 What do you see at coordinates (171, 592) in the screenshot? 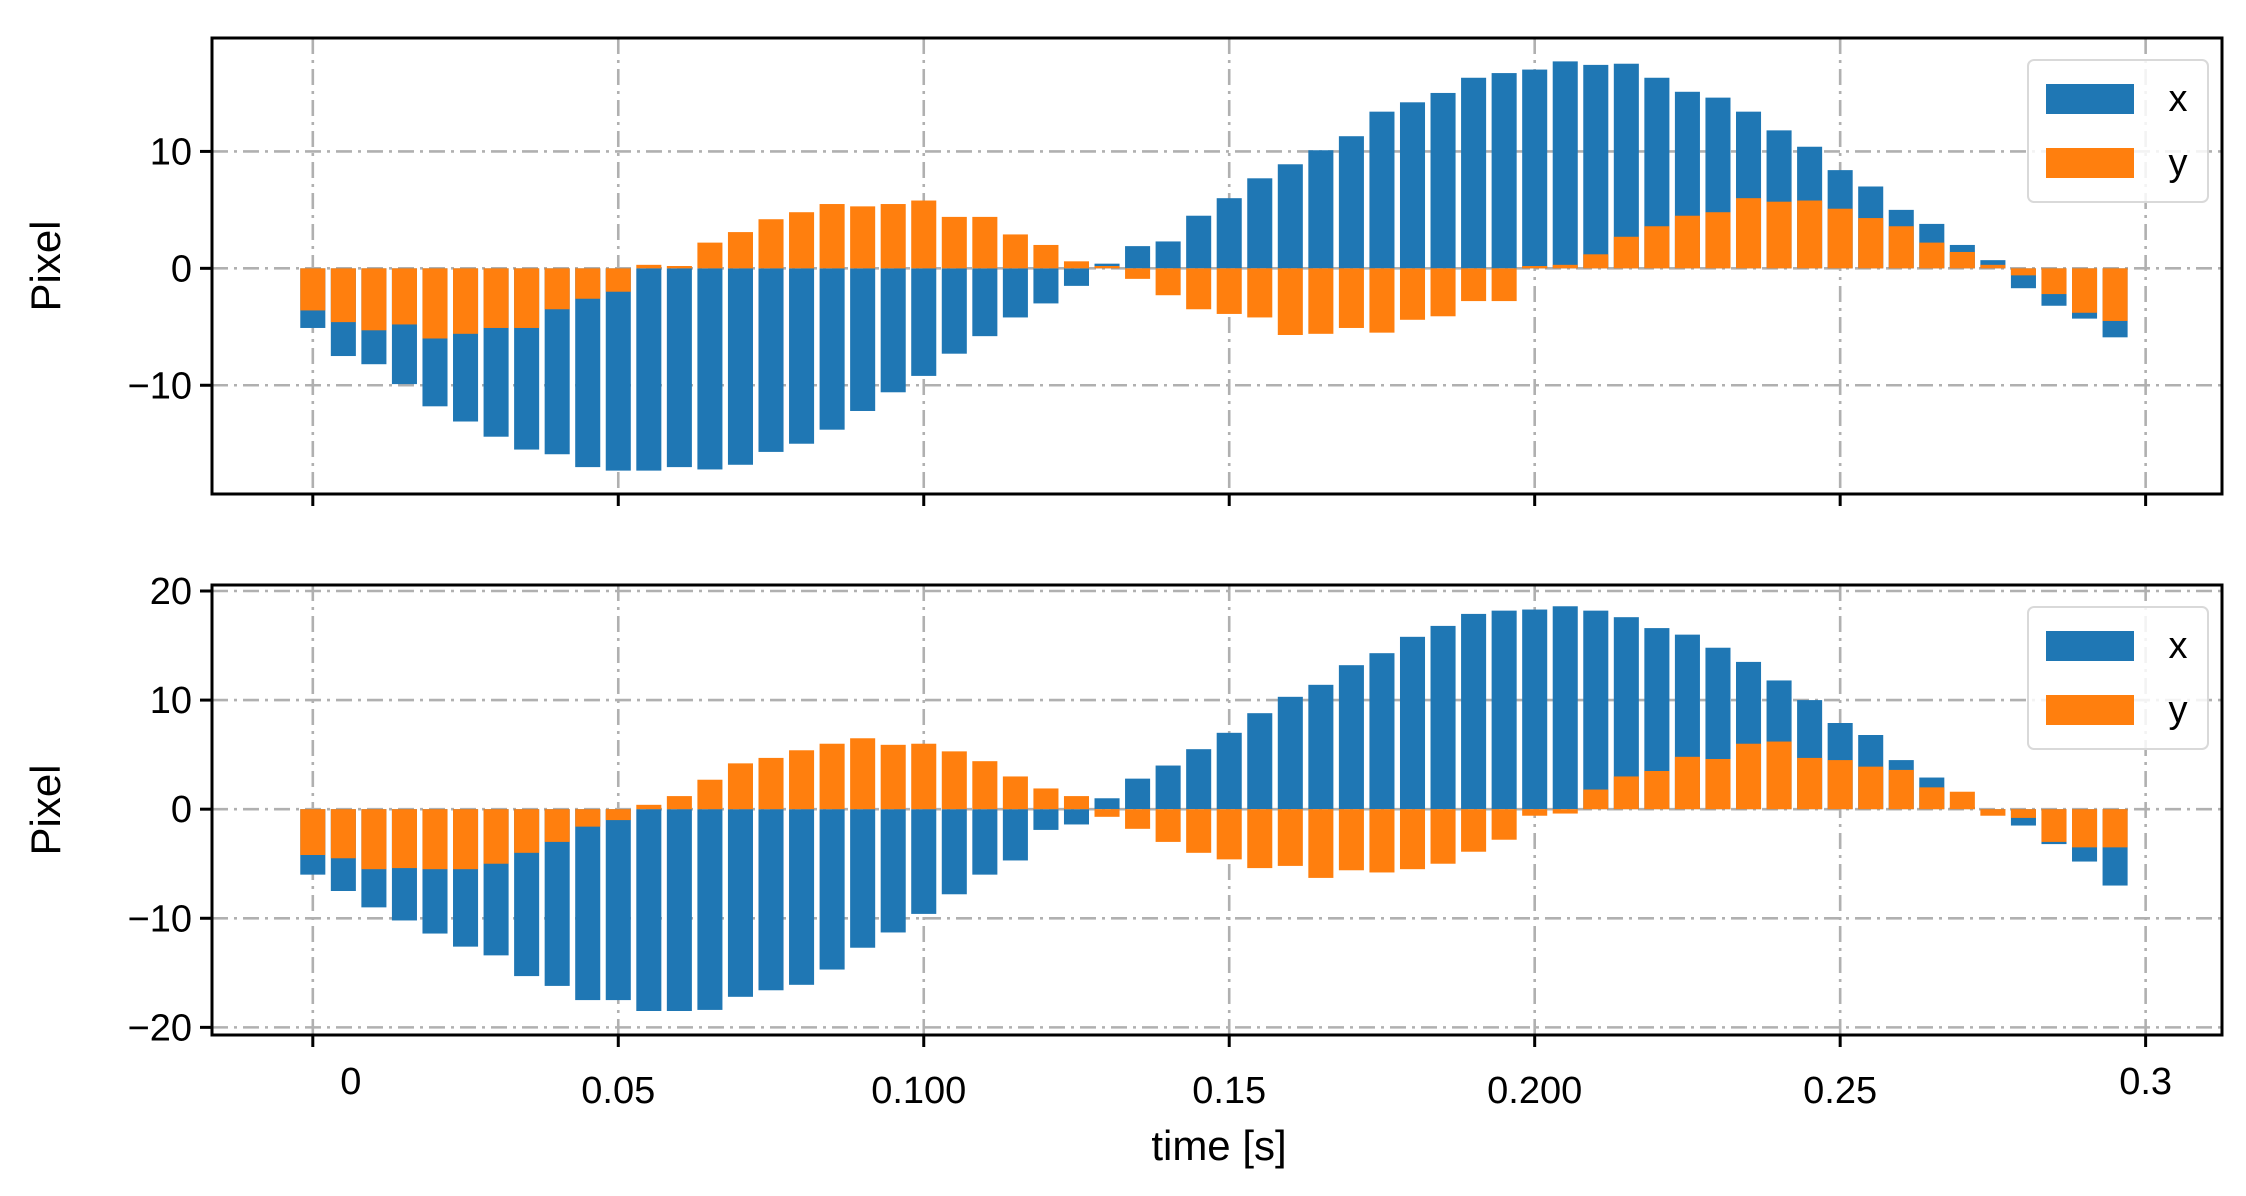
I see `y-tick-label: 20` at bounding box center [171, 592].